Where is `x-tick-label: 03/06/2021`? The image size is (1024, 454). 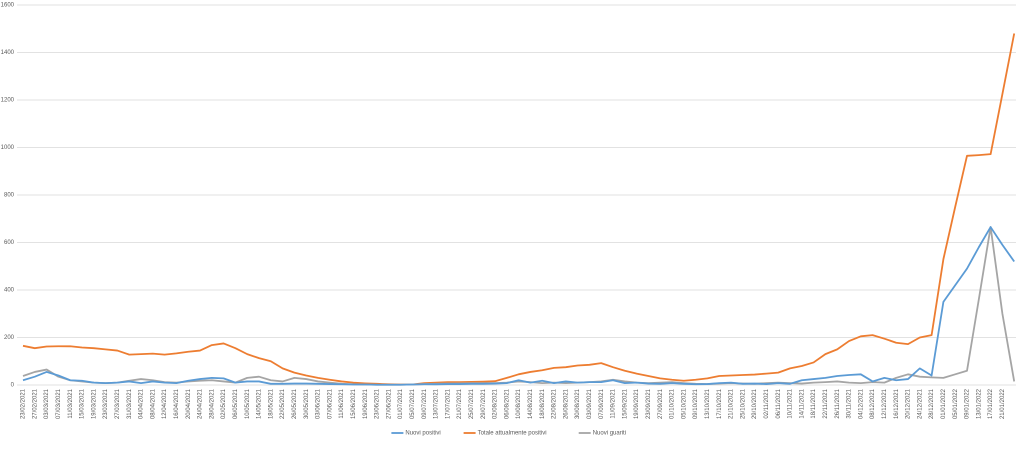 x-tick-label: 03/06/2021 is located at coordinates (319, 403).